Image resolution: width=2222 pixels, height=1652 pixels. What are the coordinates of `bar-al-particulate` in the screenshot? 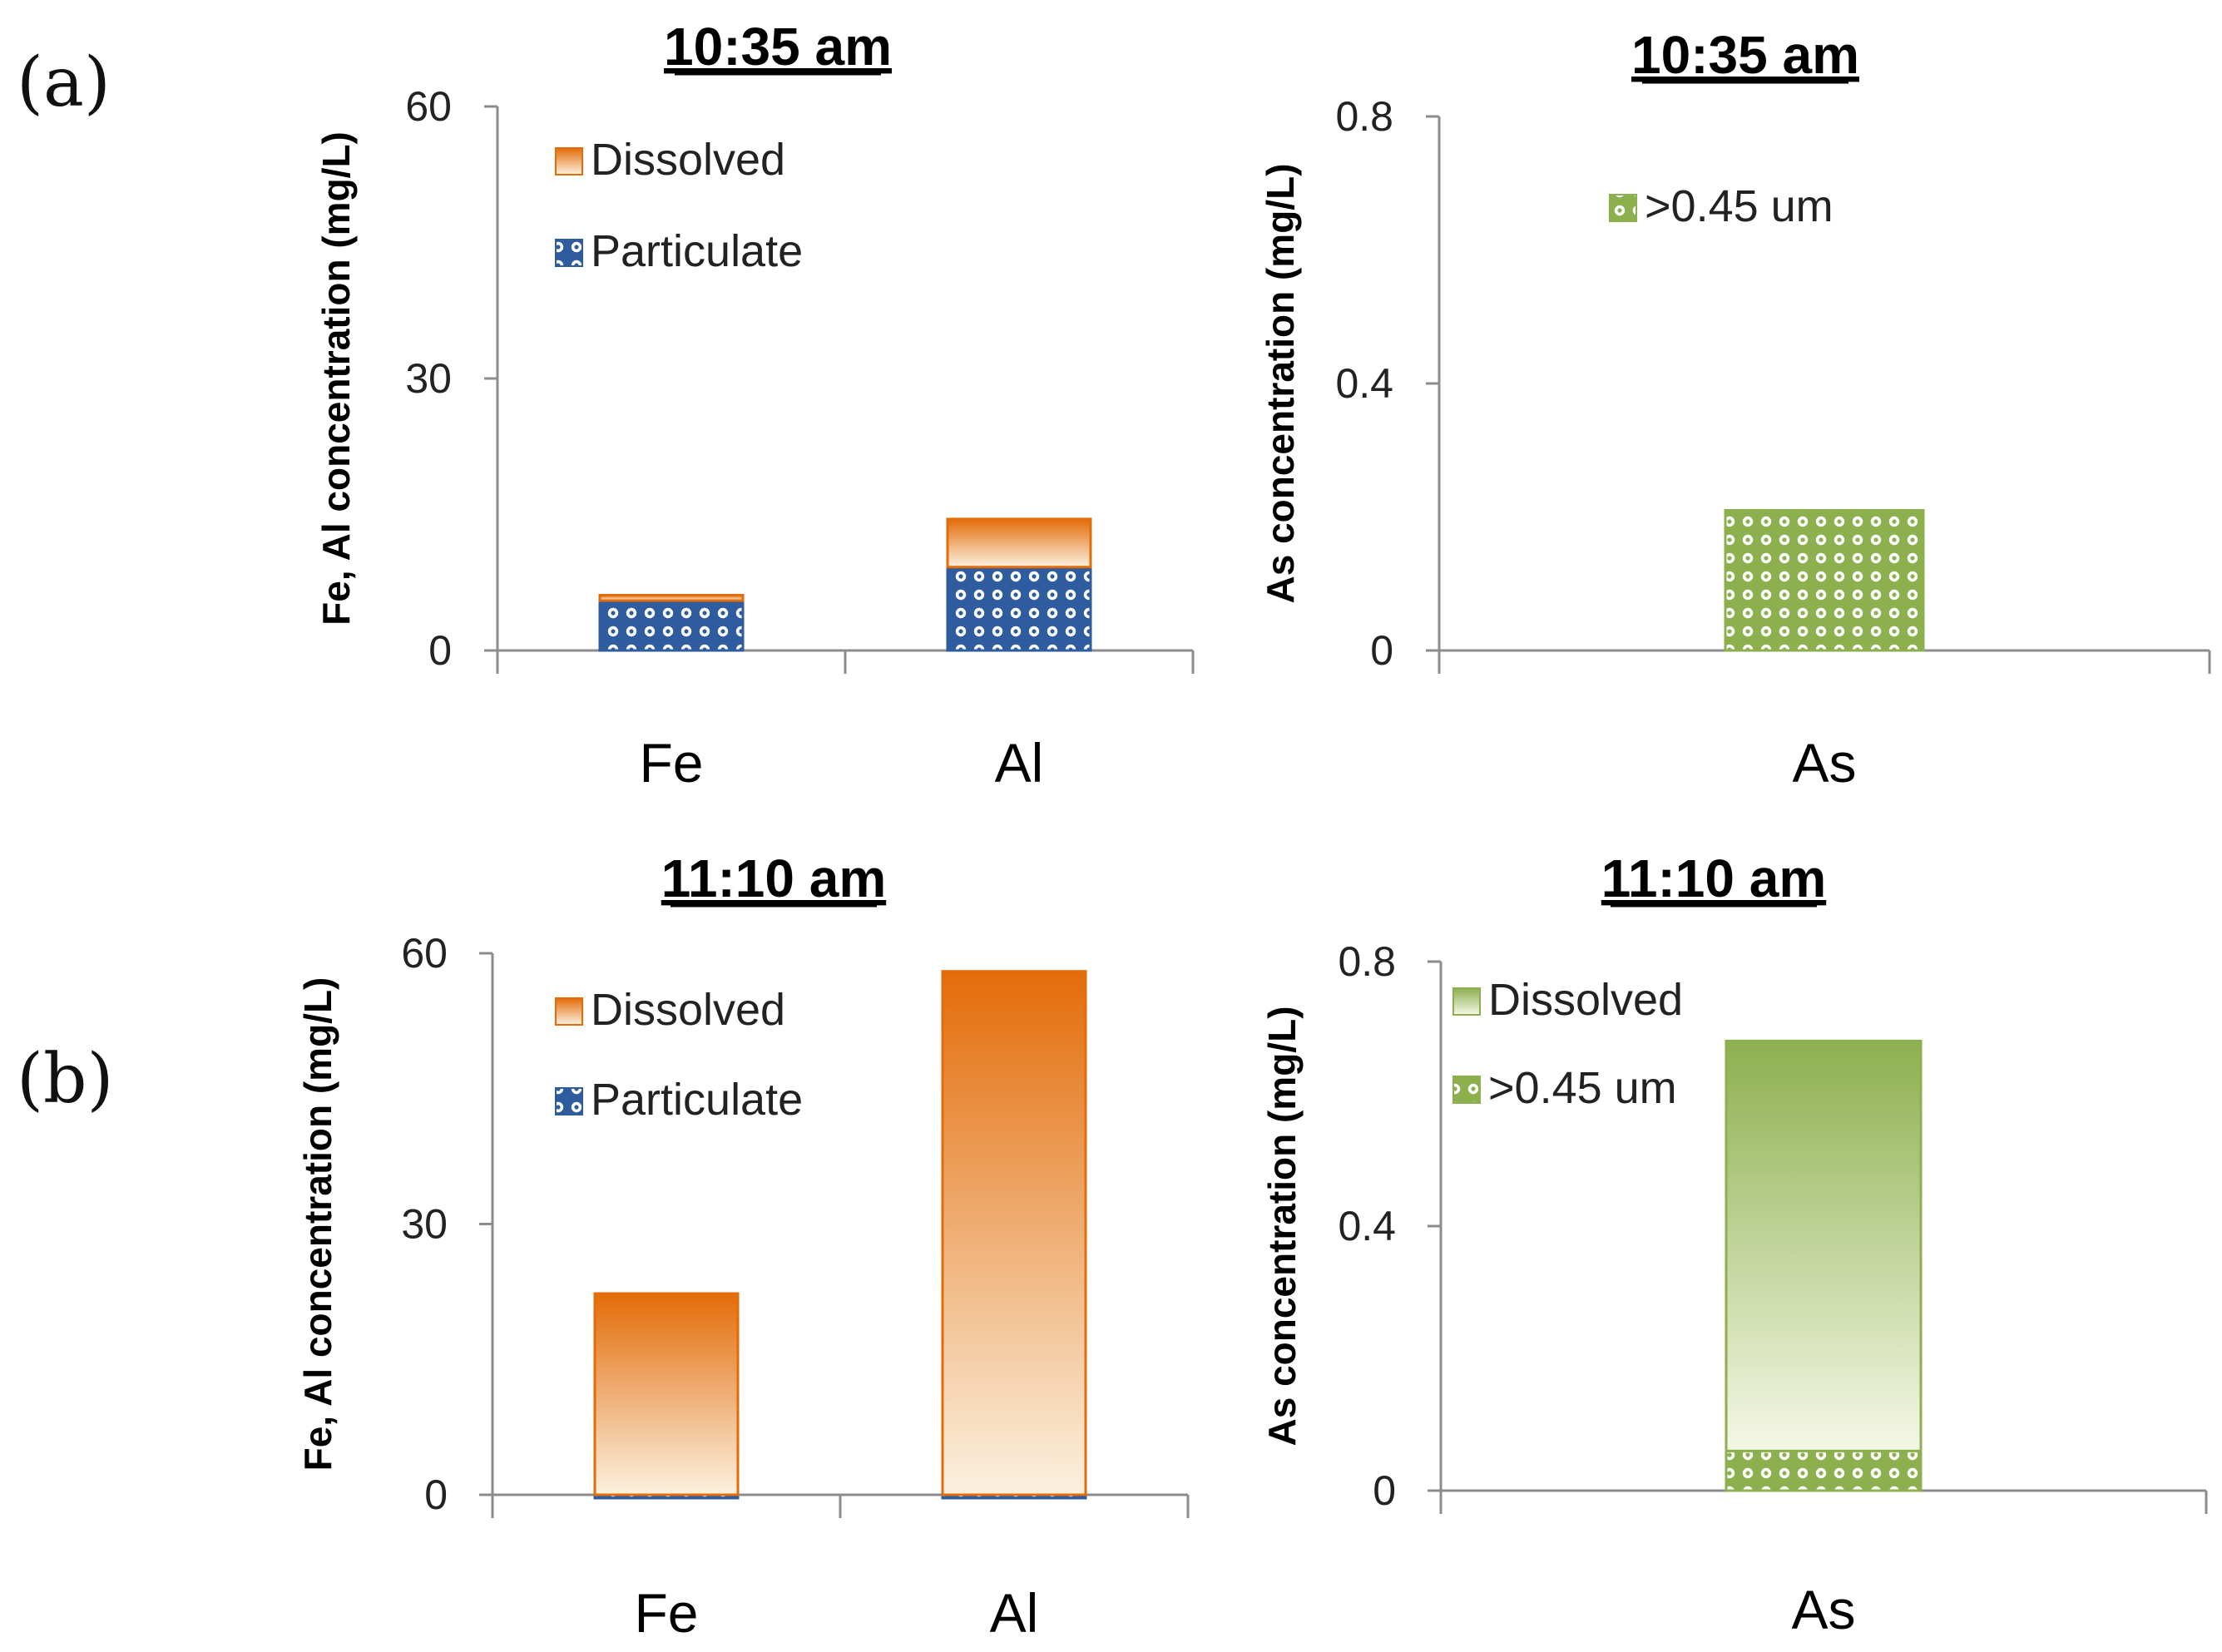 It's located at (1019, 609).